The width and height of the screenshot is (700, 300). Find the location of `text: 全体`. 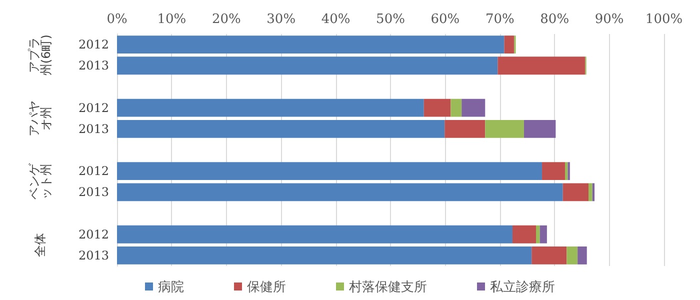

text: 全体 is located at coordinates (40, 244).